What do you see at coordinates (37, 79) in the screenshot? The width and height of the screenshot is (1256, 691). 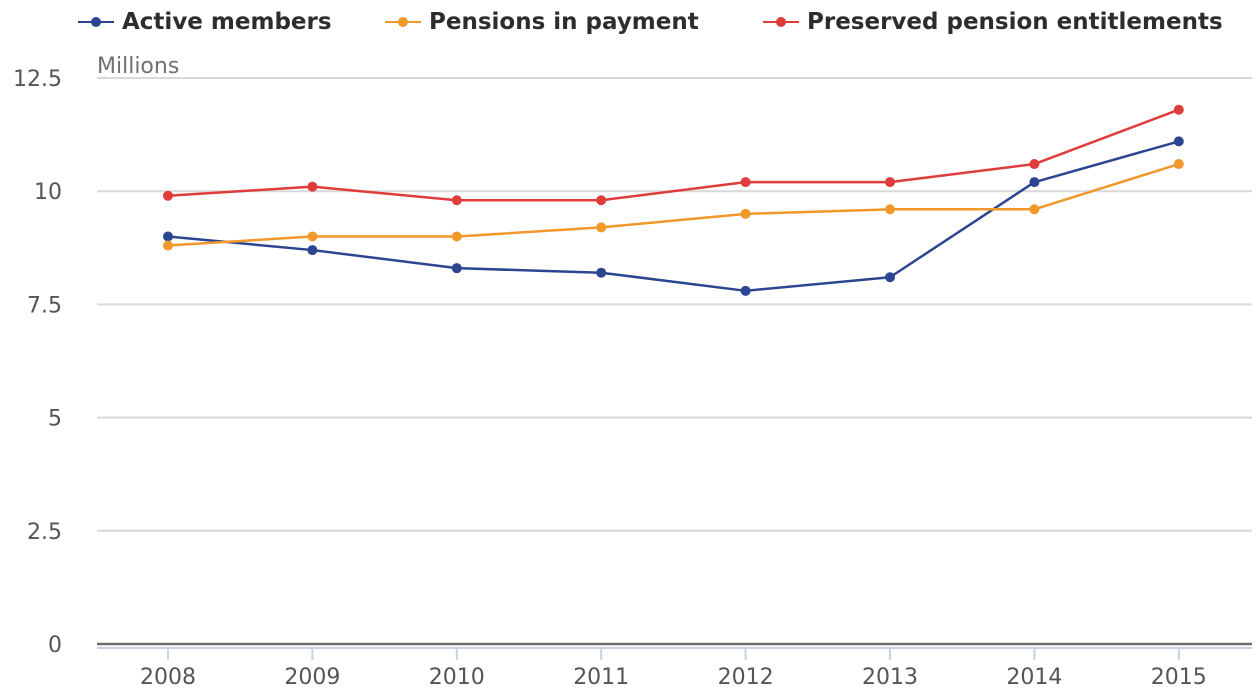 I see `y-tick-label: 12.5` at bounding box center [37, 79].